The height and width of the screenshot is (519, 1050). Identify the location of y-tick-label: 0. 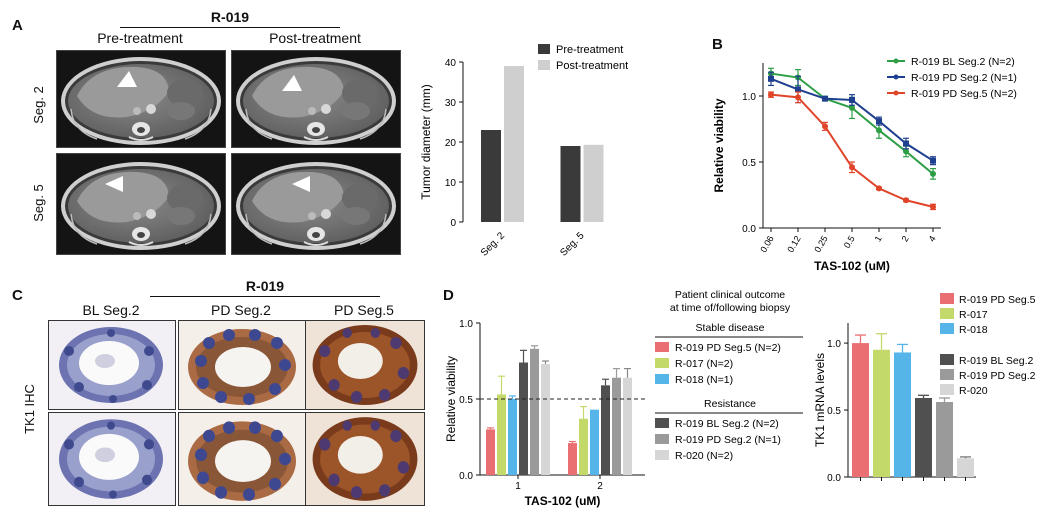
(453, 223).